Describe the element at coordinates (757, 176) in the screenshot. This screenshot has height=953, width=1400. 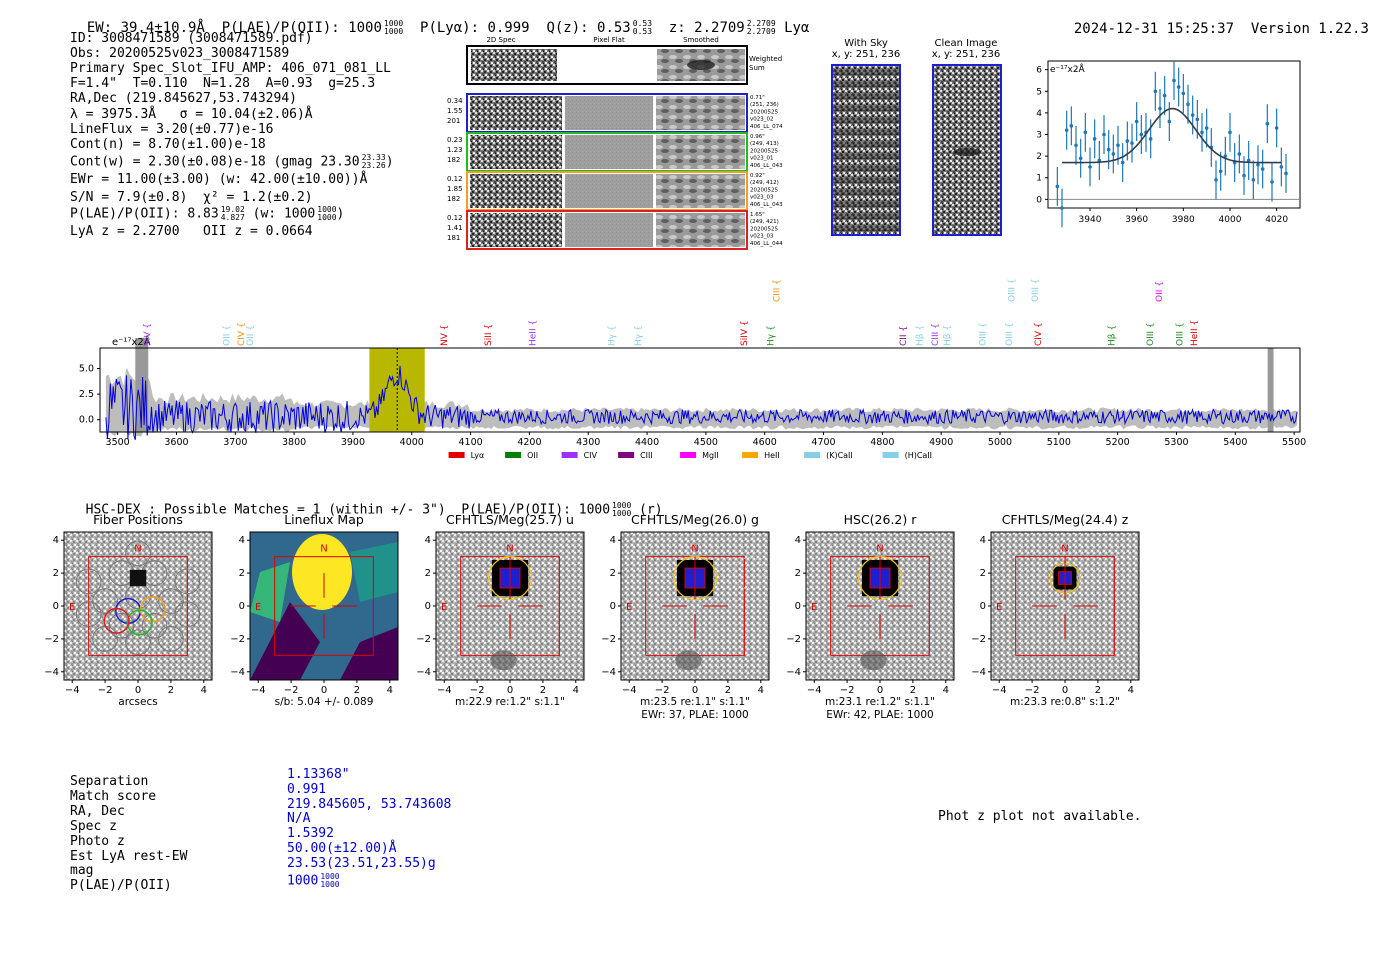
I see `spec2d-row-right-label: 0.92"` at that location.